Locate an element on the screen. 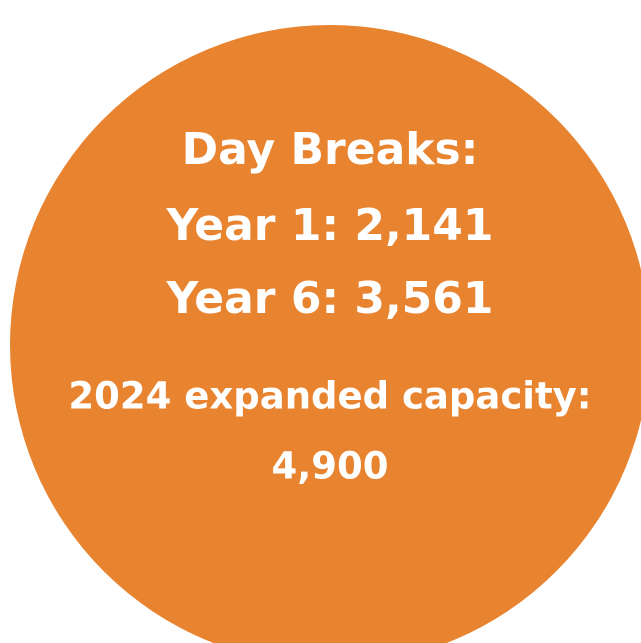 The image size is (641, 643). stat-line: Year 1: 2,141 is located at coordinates (329, 225).